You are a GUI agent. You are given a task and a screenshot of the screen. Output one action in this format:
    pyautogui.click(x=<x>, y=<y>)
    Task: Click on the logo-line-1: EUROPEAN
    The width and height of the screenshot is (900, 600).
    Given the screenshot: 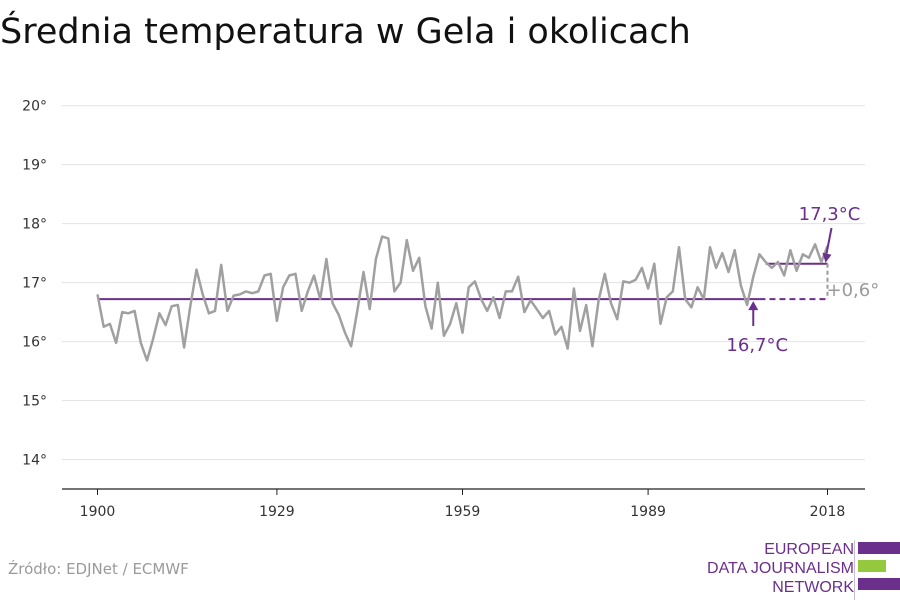 What is the action you would take?
    pyautogui.click(x=809, y=549)
    